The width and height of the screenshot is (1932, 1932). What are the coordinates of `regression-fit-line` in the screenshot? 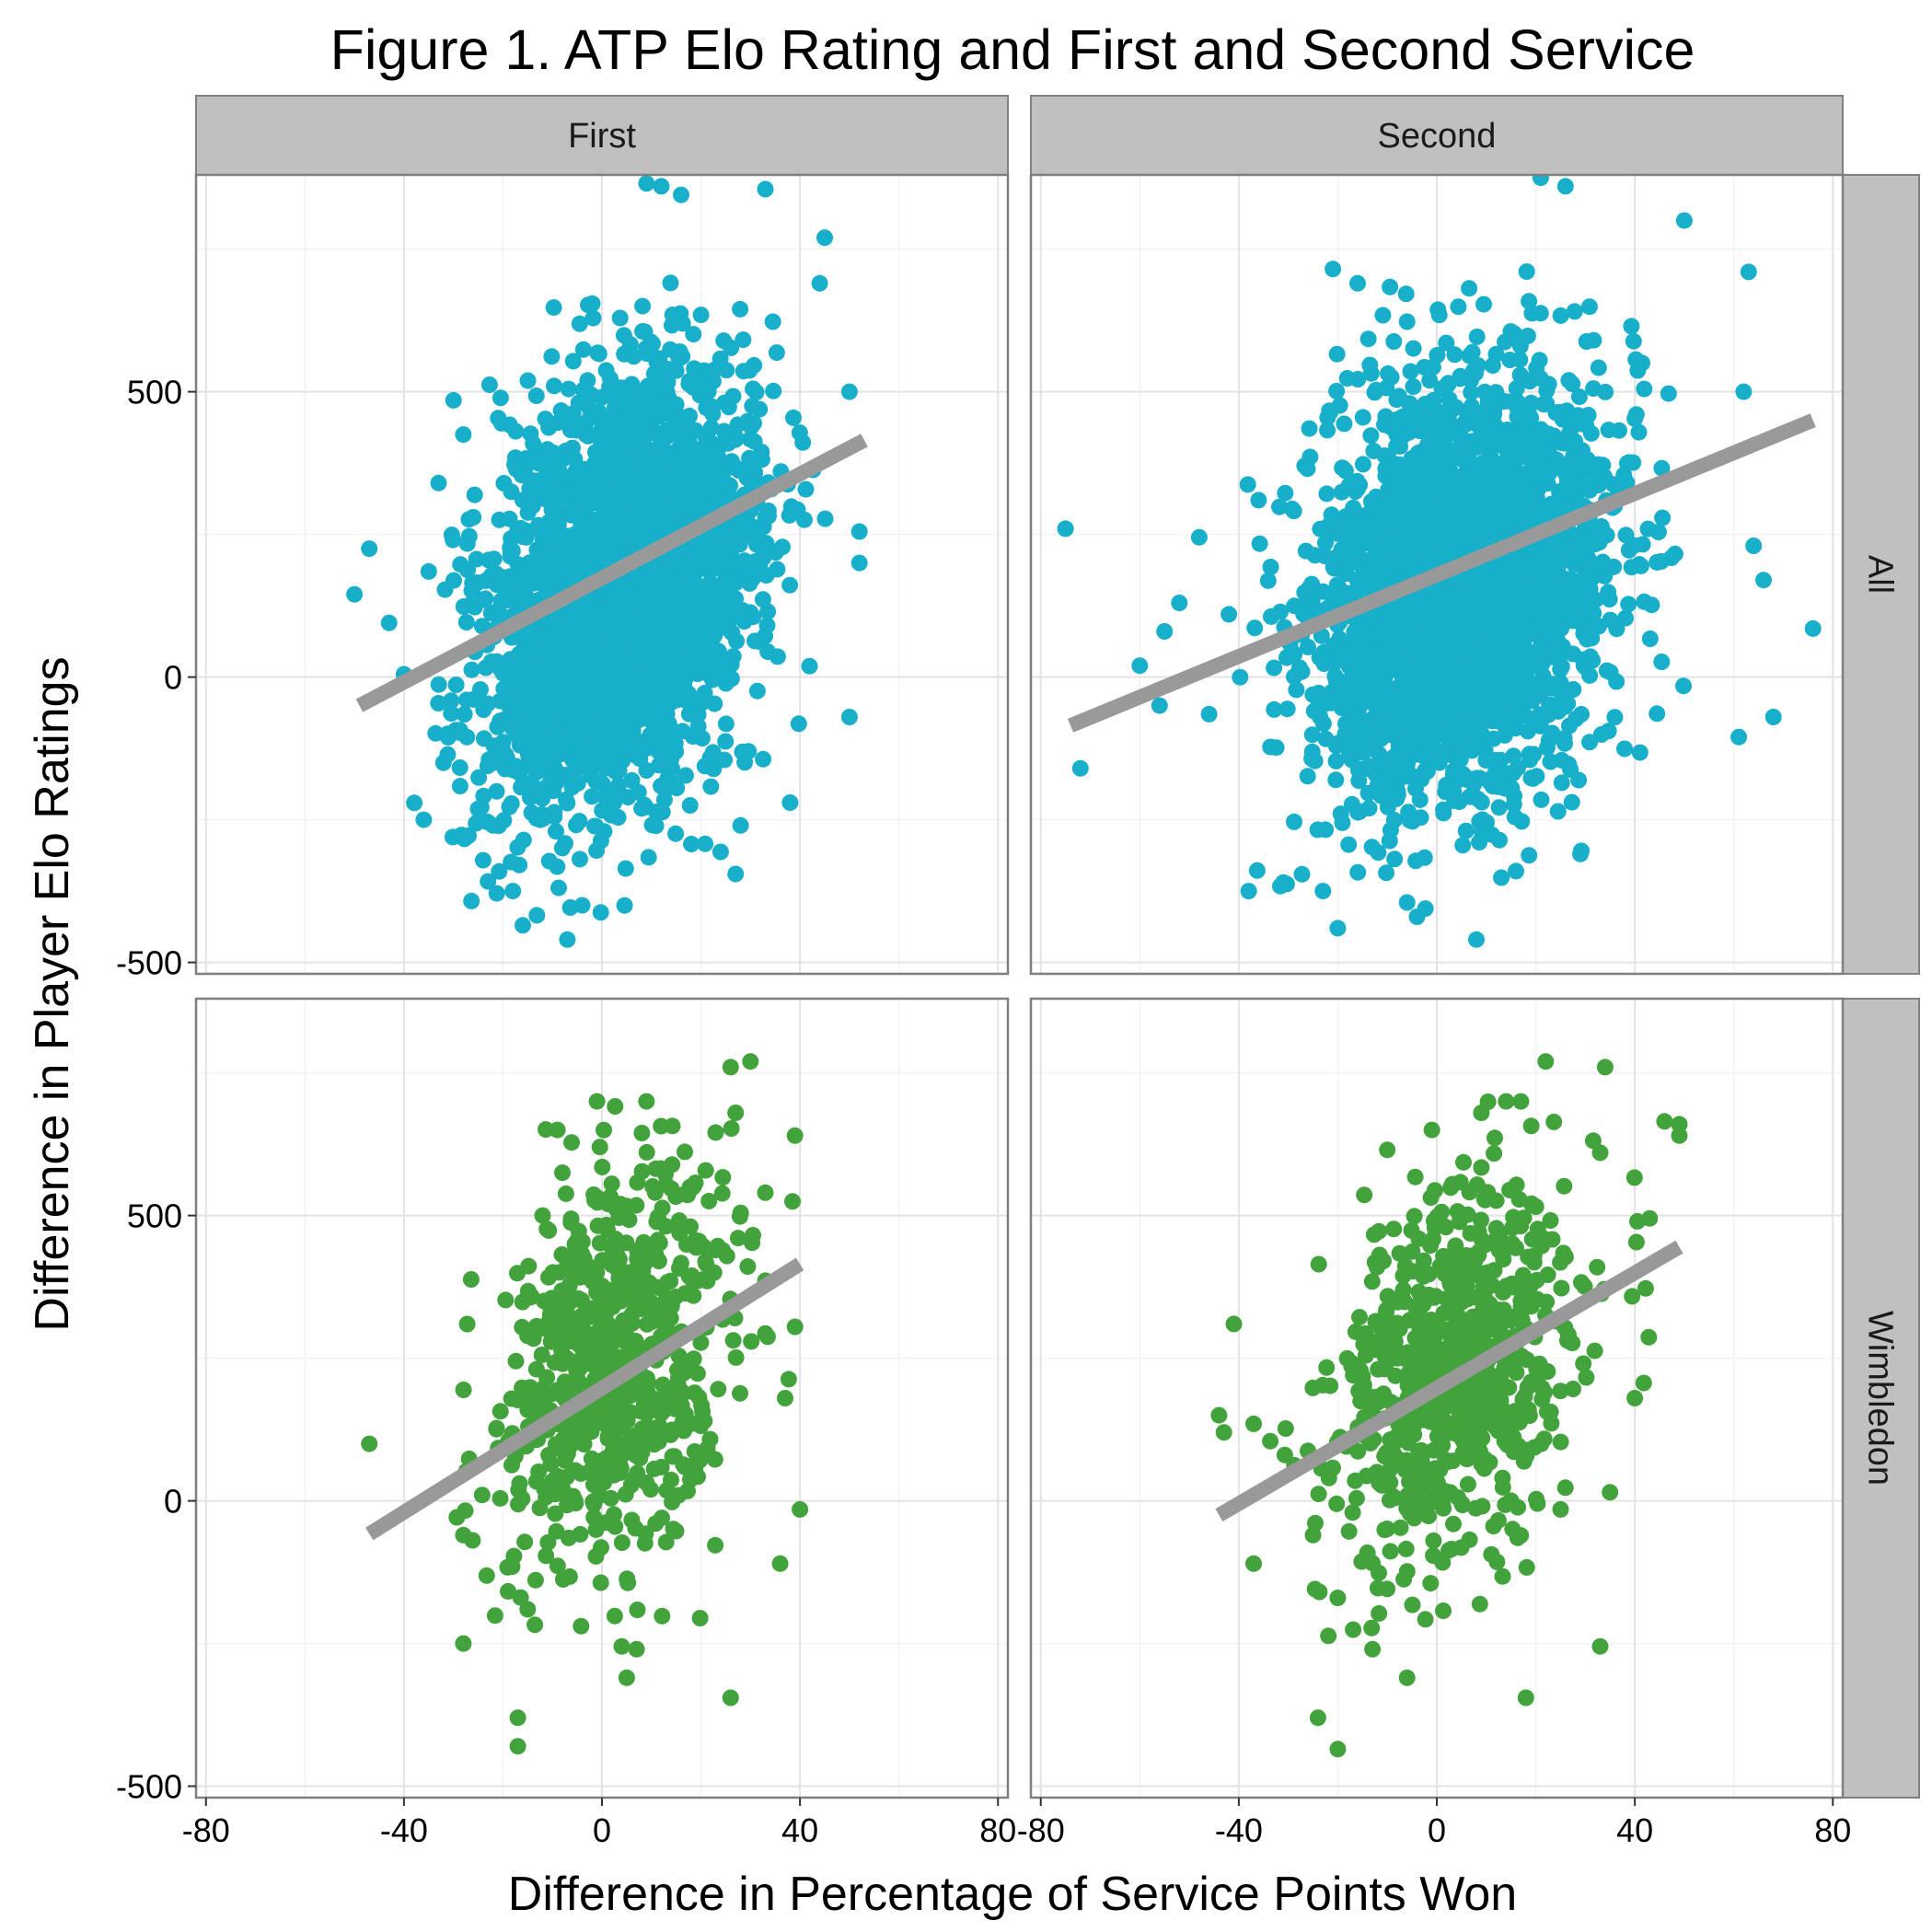 It's located at (612, 573).